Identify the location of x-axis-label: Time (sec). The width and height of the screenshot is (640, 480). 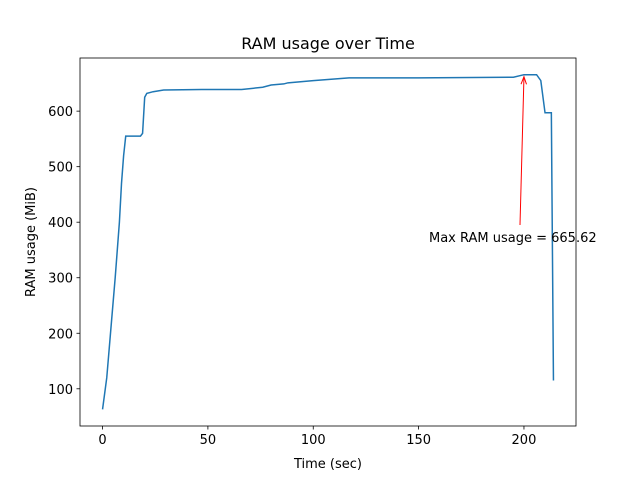
(327, 464).